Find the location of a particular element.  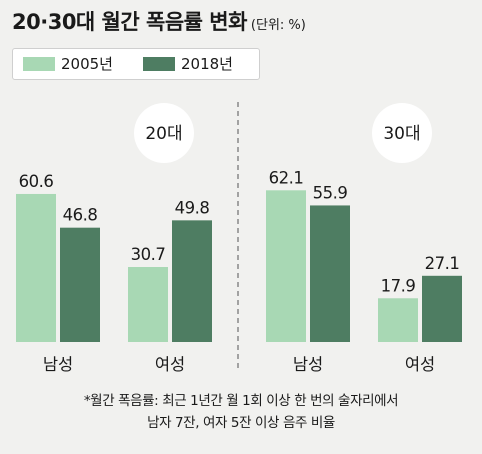

chart-title: 20·30대 월간 폭음률 변화 is located at coordinates (129, 22).